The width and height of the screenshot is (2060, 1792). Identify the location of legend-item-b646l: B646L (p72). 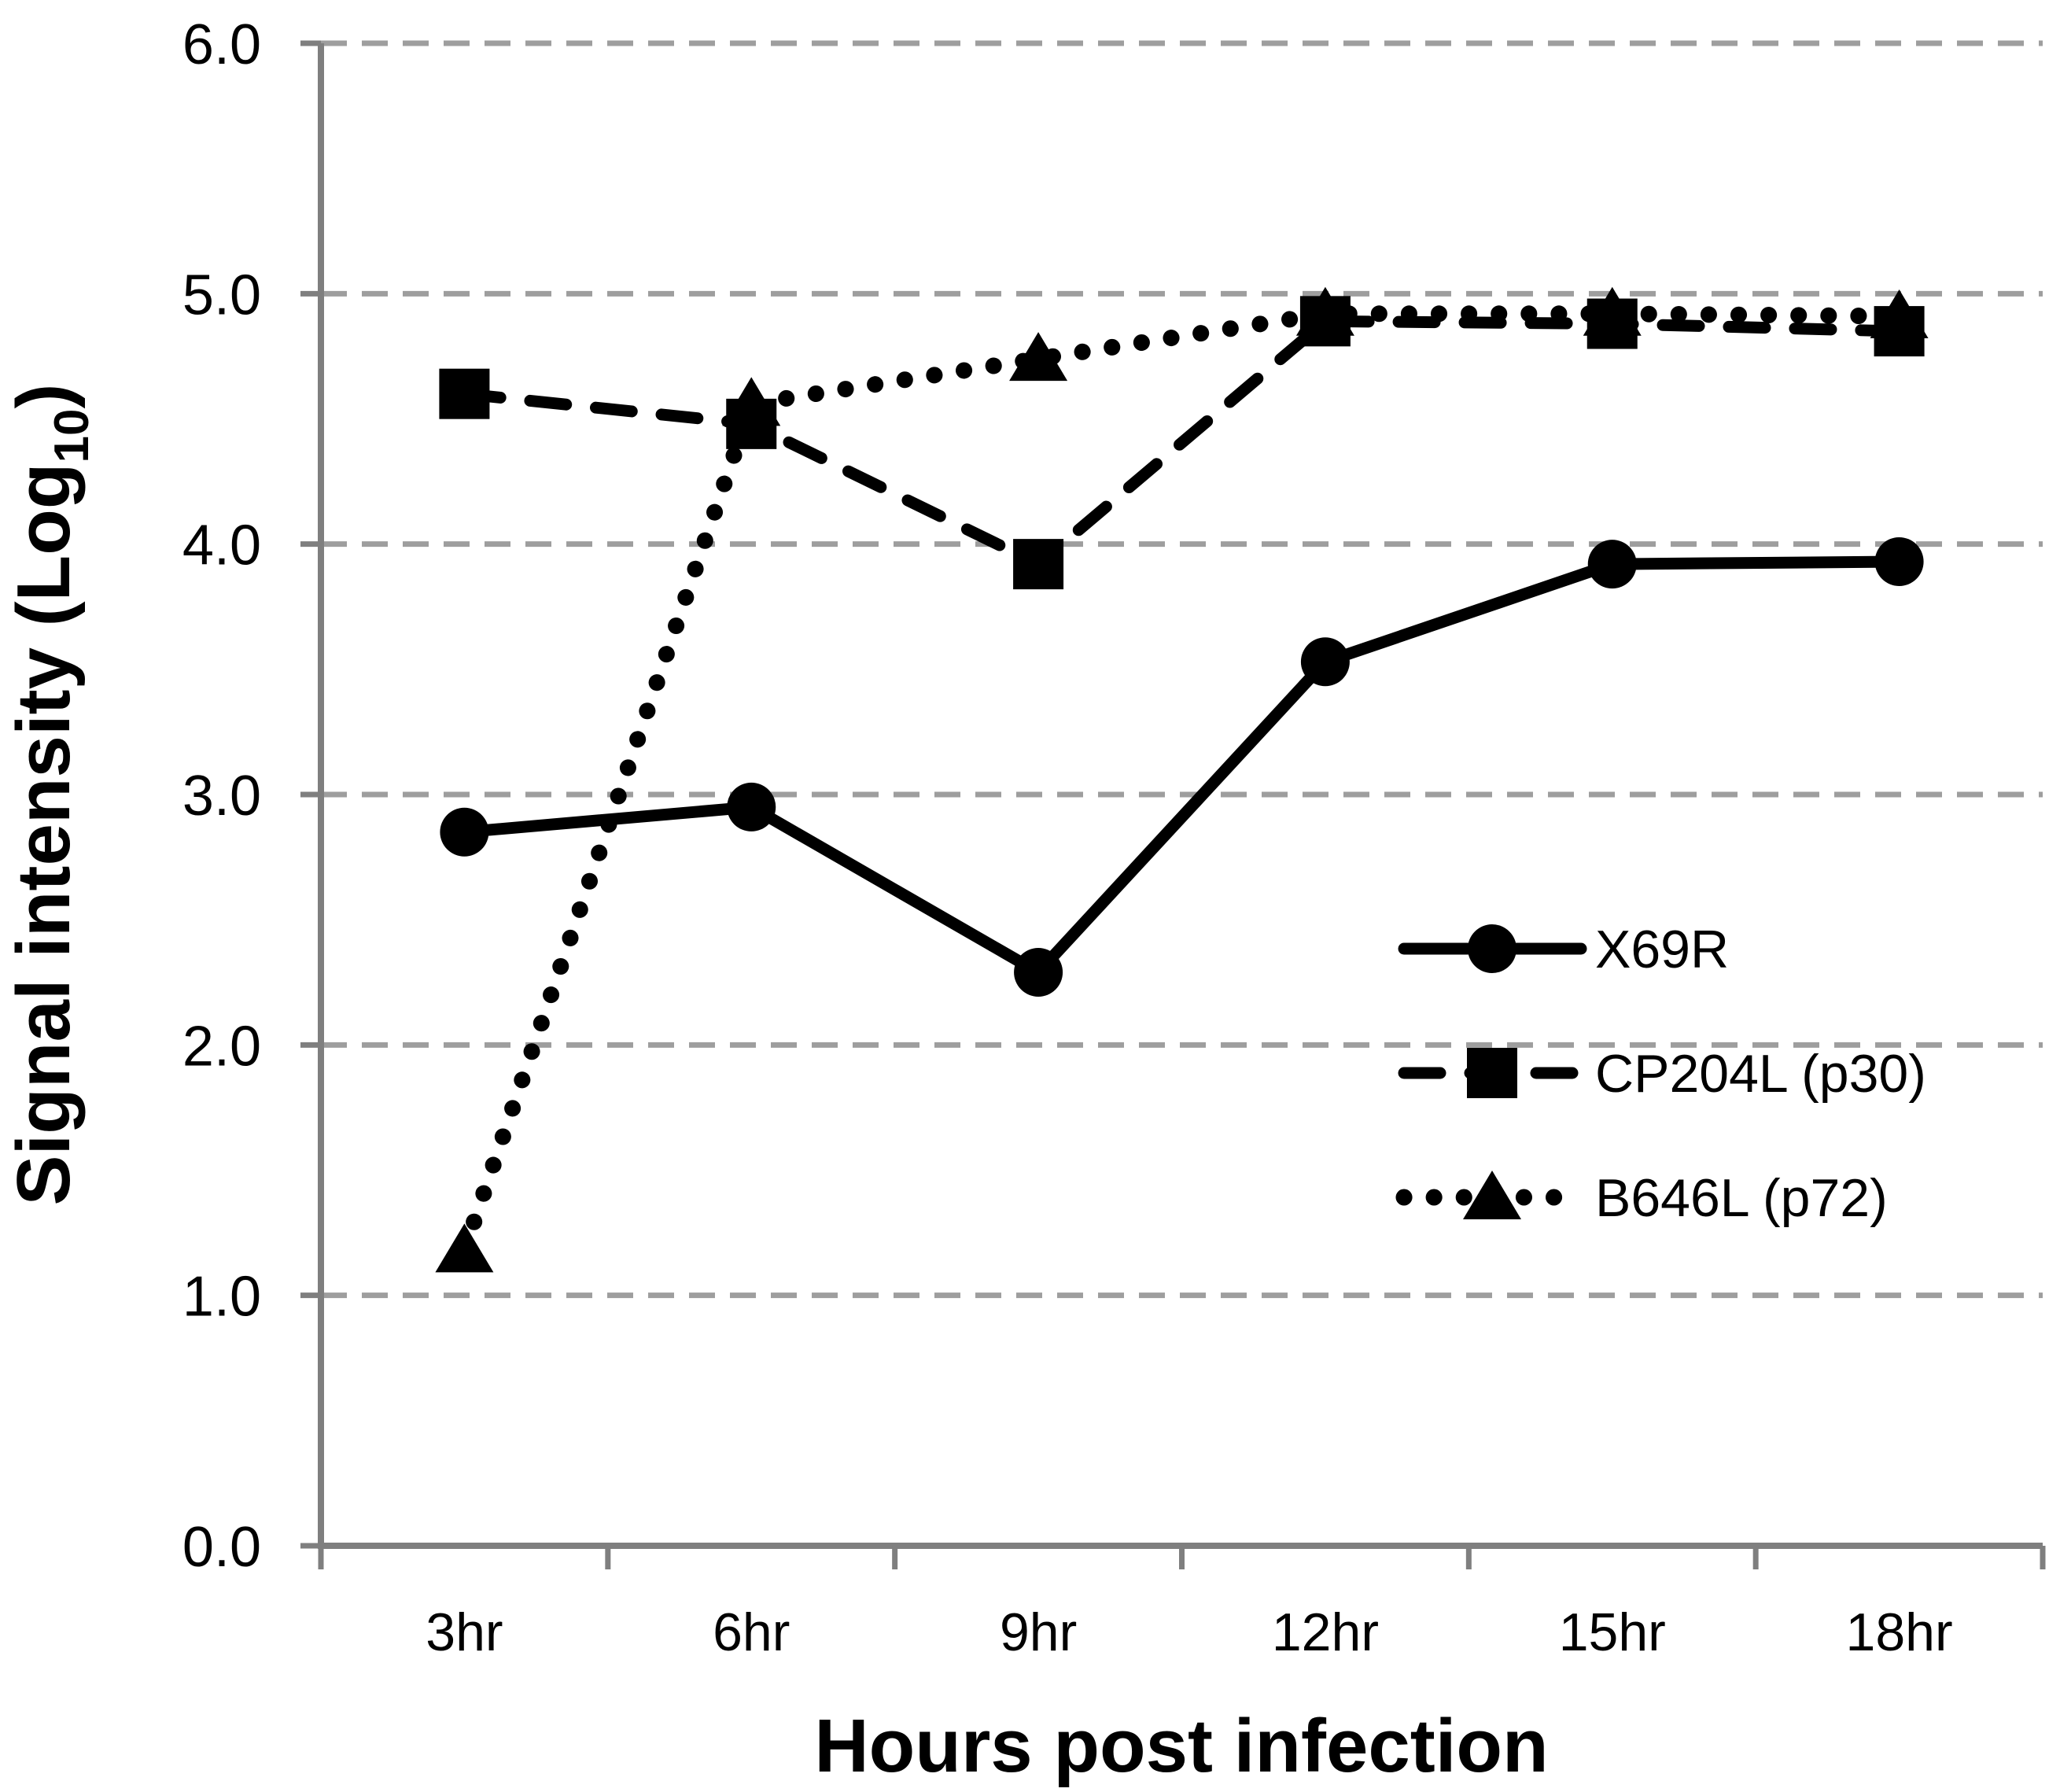
(1642, 1198).